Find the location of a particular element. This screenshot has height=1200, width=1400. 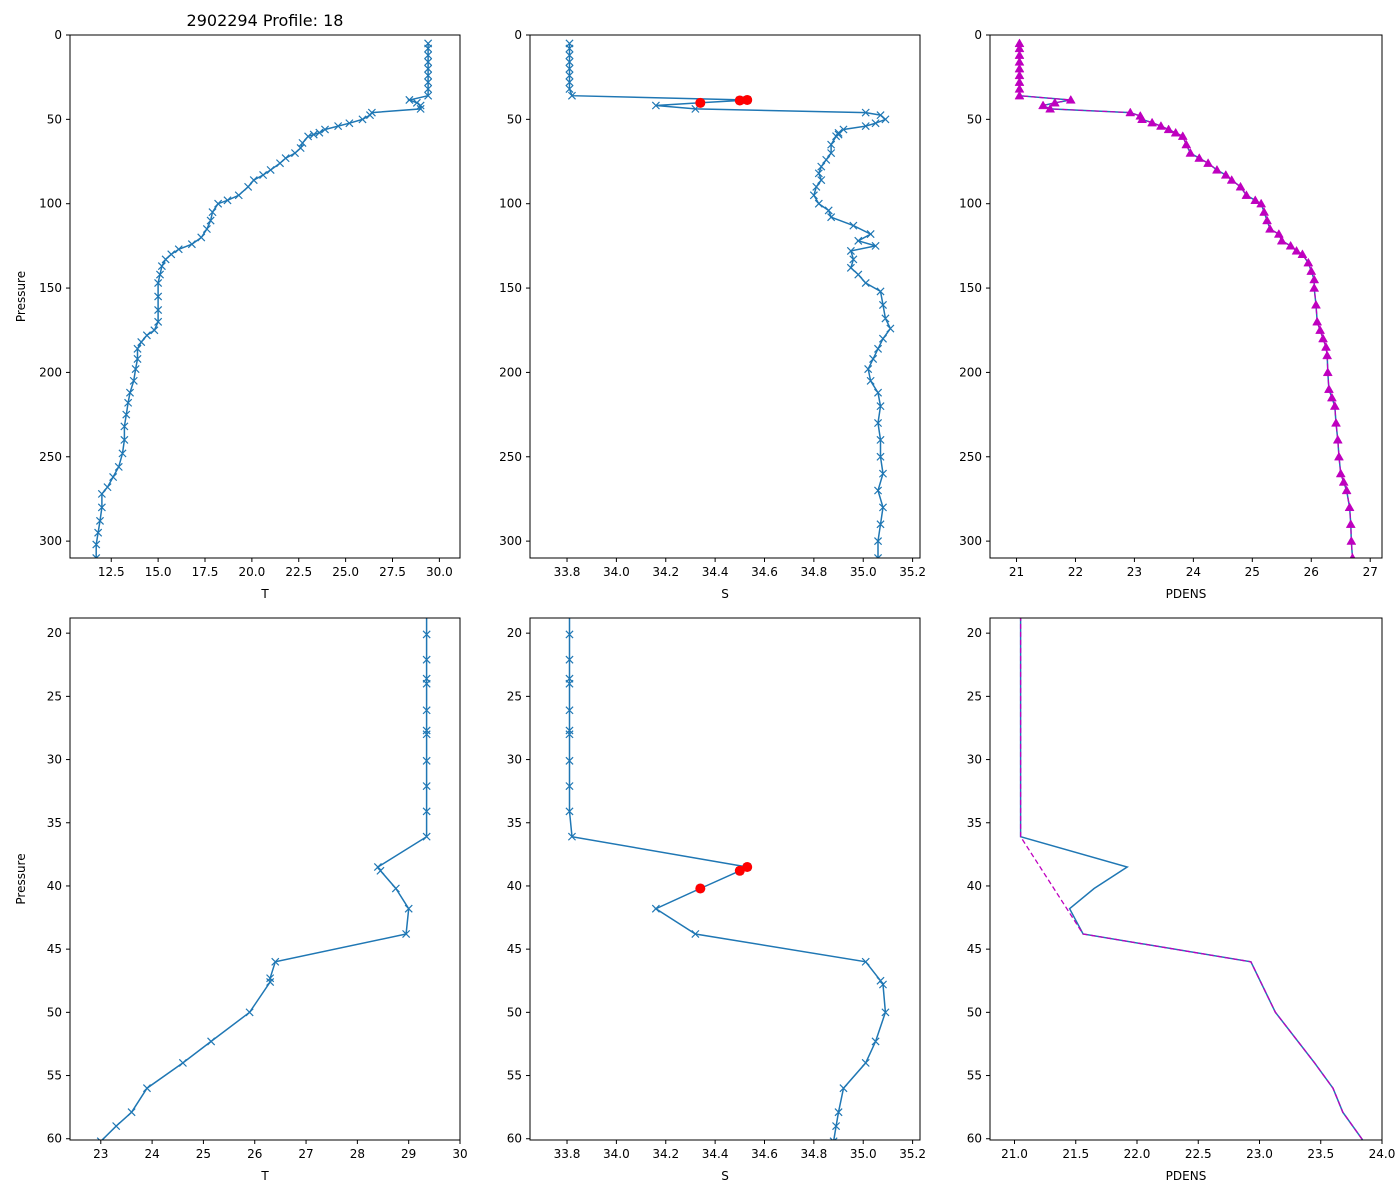

x-tick-label: 34.8 is located at coordinates (814, 572).